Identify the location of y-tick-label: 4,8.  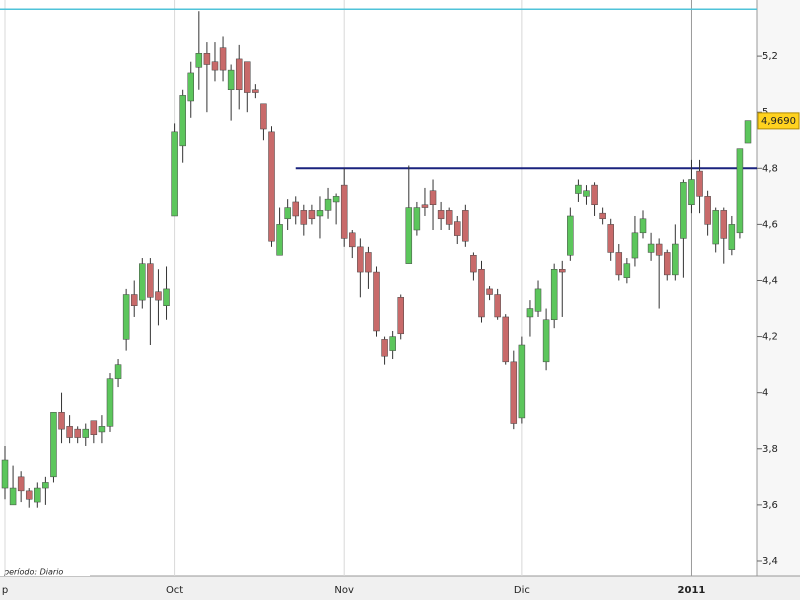
(770, 168).